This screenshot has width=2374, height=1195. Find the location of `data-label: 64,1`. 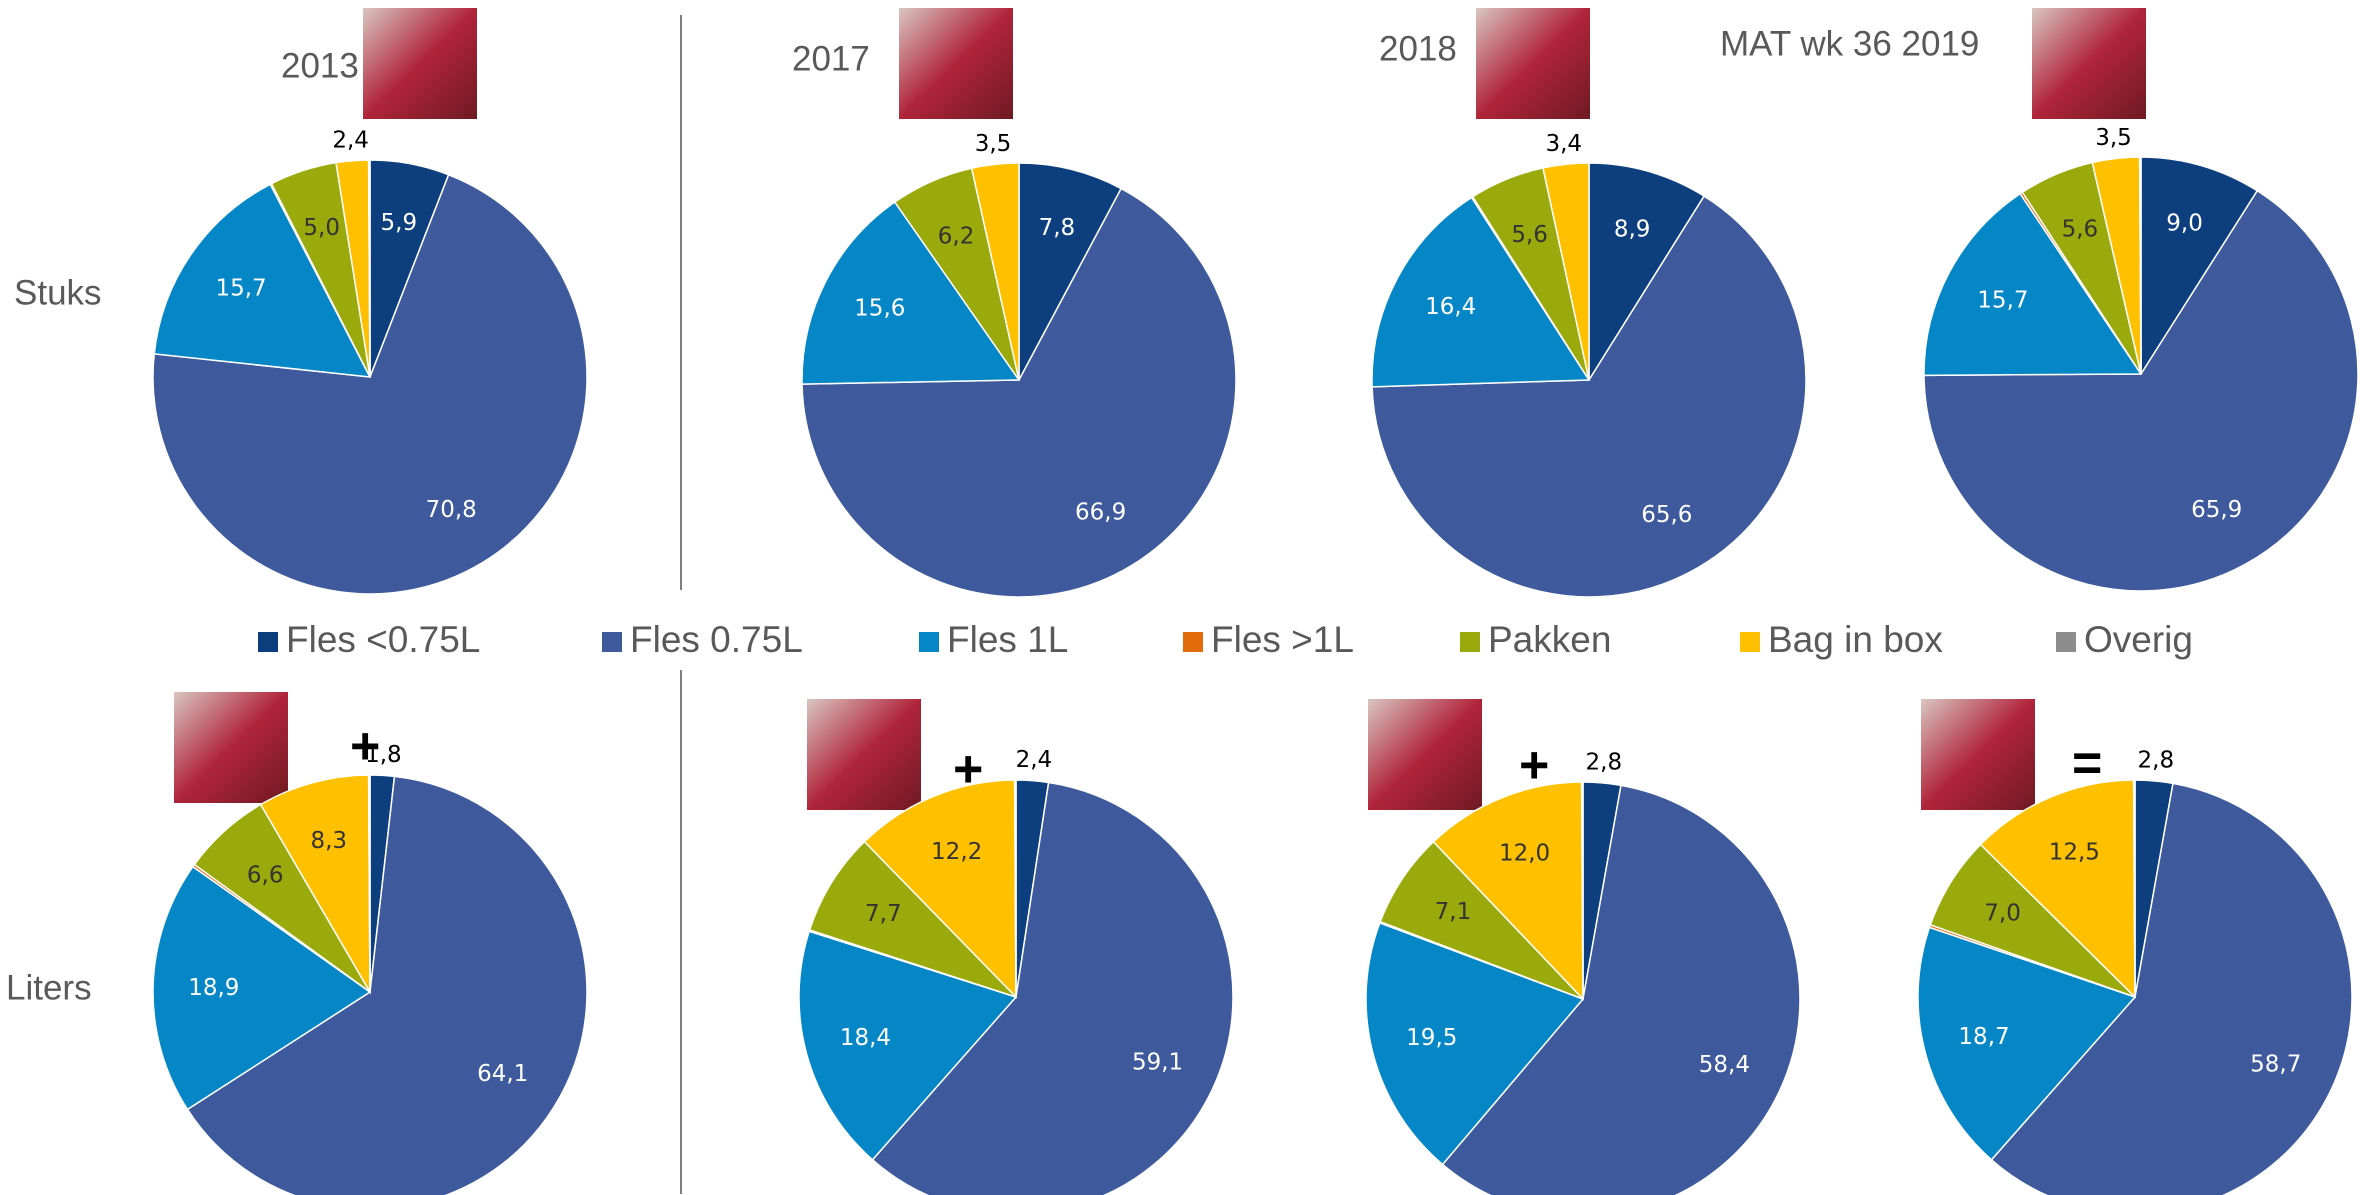

data-label: 64,1 is located at coordinates (502, 1074).